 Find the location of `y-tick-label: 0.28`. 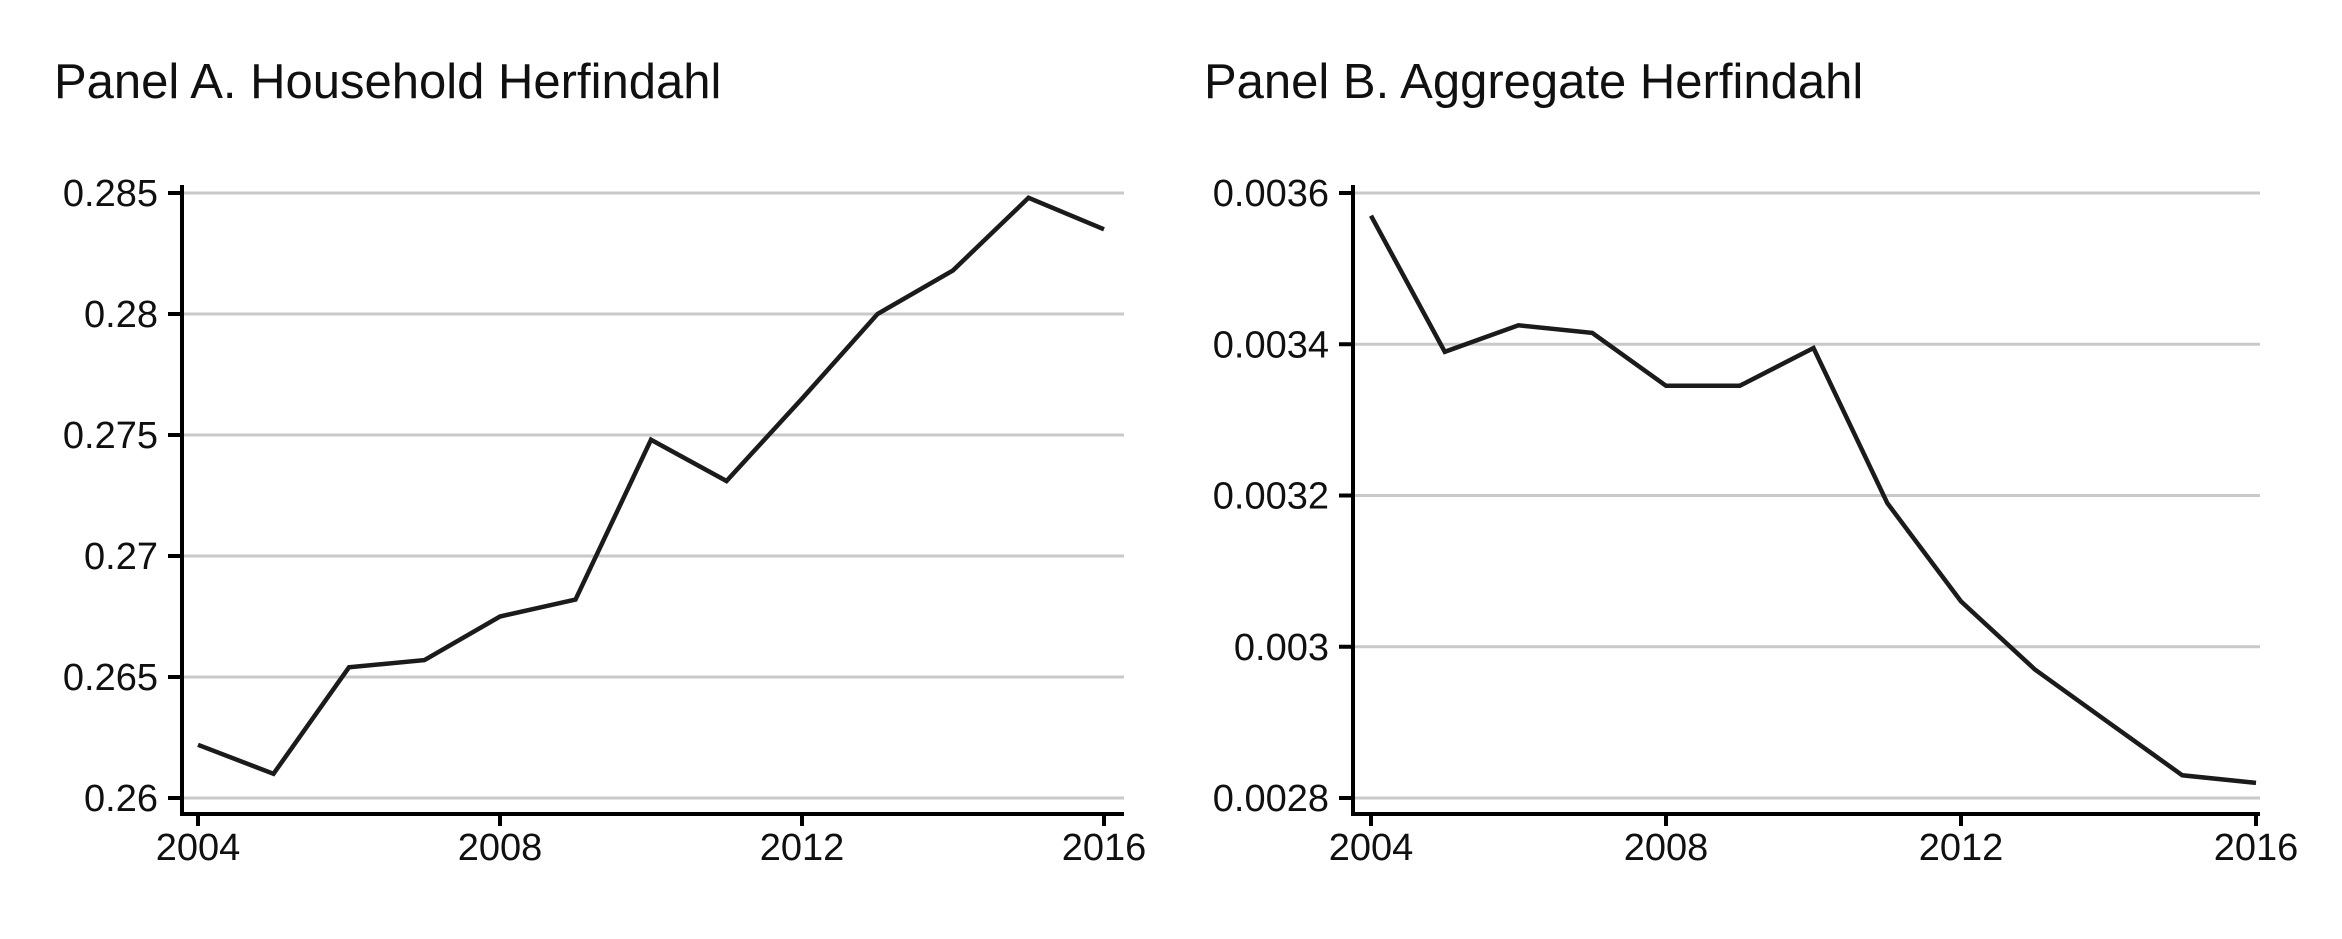

y-tick-label: 0.28 is located at coordinates (121, 315).